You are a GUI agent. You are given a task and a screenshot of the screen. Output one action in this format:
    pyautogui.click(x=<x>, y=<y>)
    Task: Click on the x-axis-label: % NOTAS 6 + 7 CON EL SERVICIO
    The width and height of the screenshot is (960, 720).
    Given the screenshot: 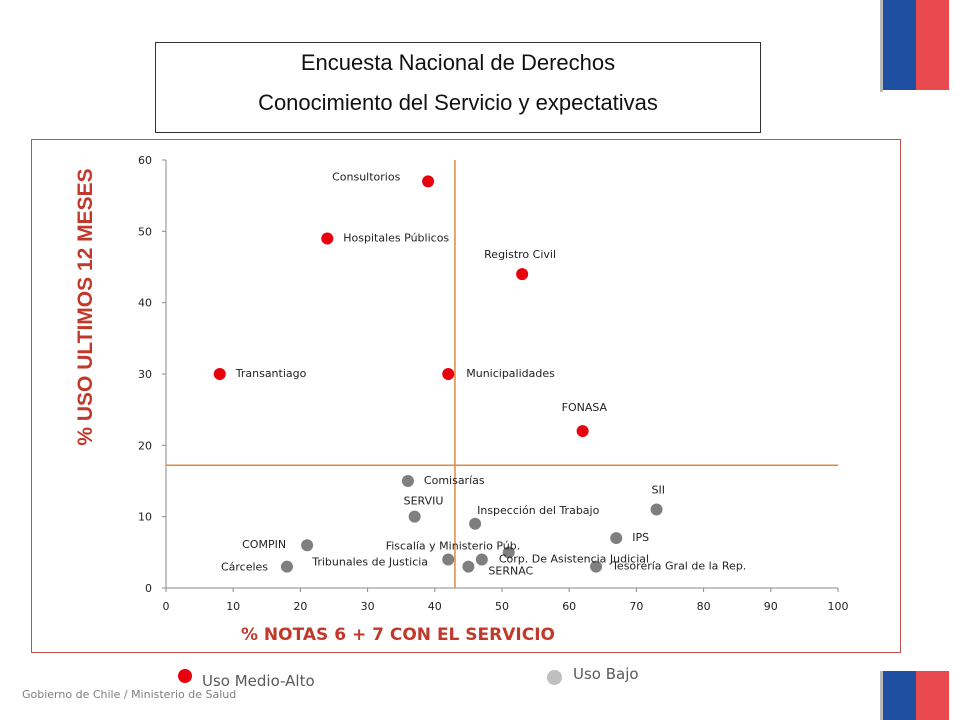 What is the action you would take?
    pyautogui.click(x=398, y=635)
    